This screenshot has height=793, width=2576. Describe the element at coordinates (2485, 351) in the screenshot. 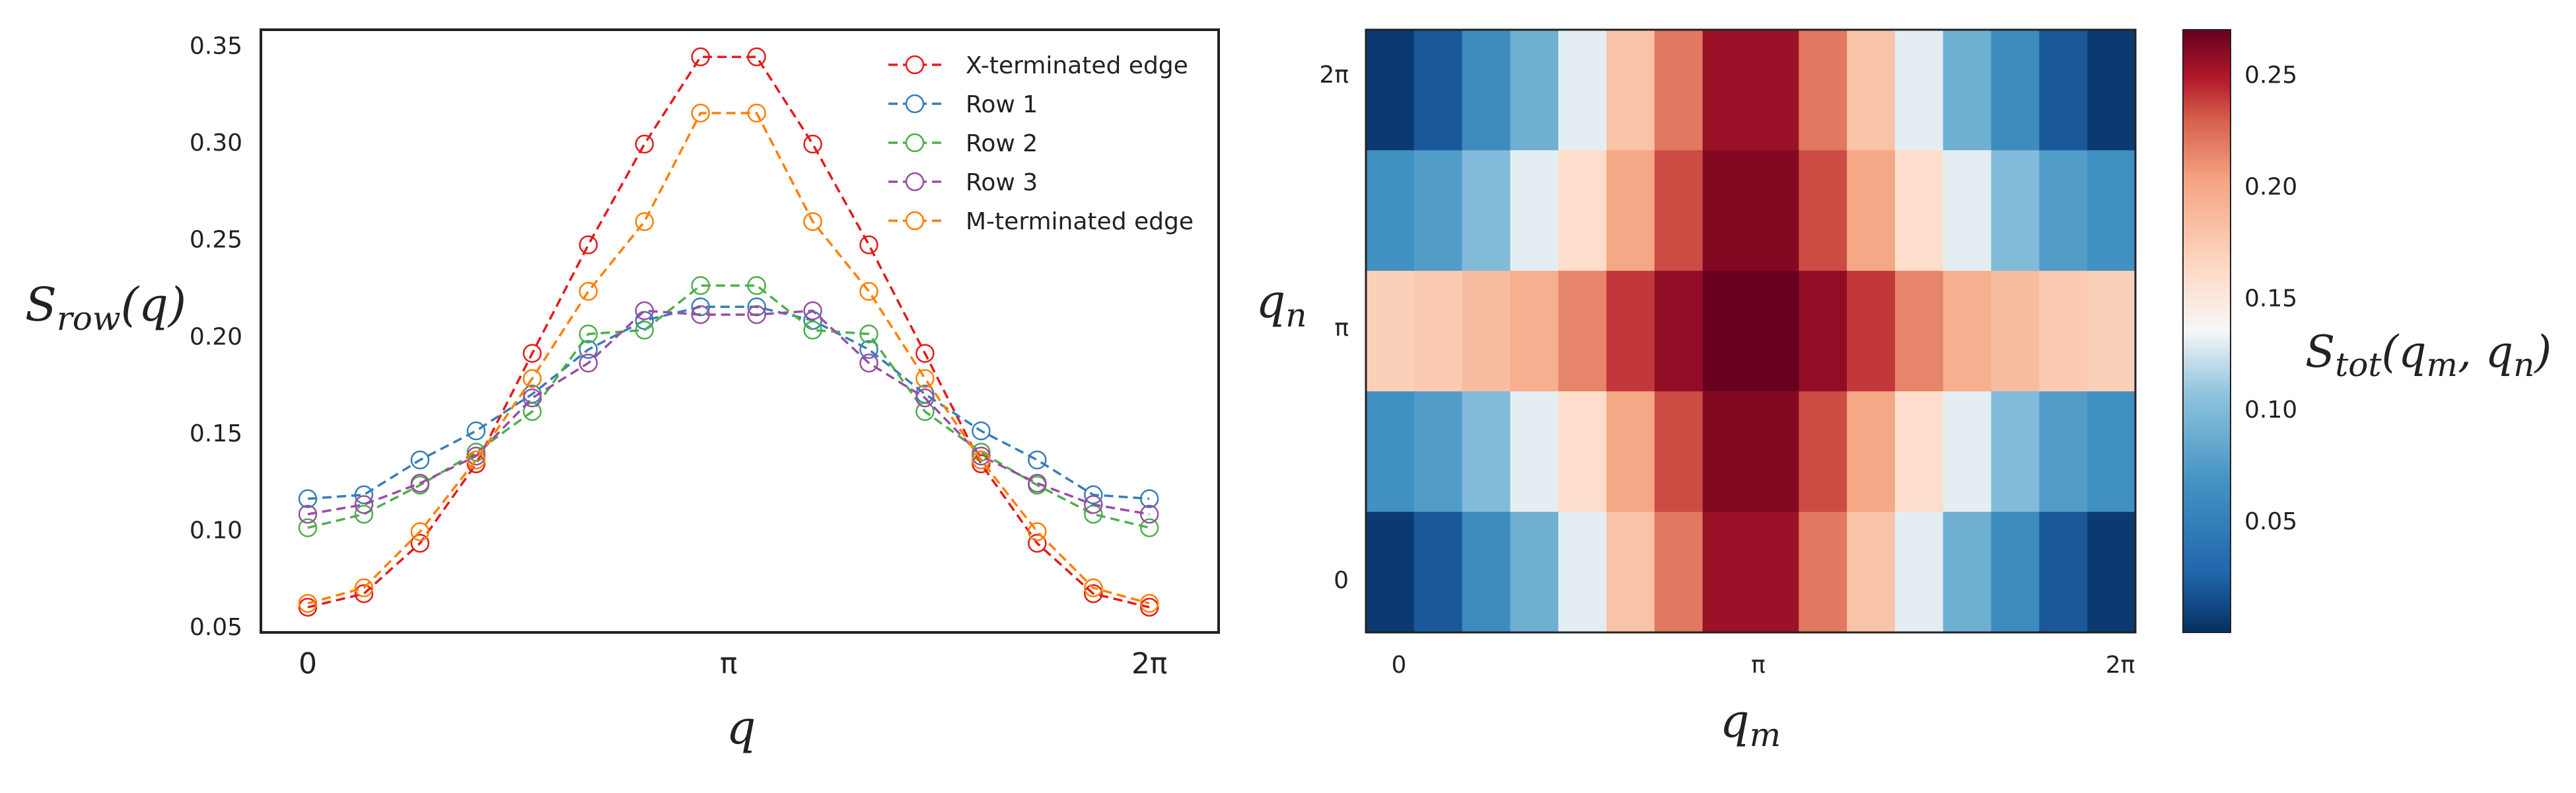

I see `colorbar-label-comma: , q` at that location.